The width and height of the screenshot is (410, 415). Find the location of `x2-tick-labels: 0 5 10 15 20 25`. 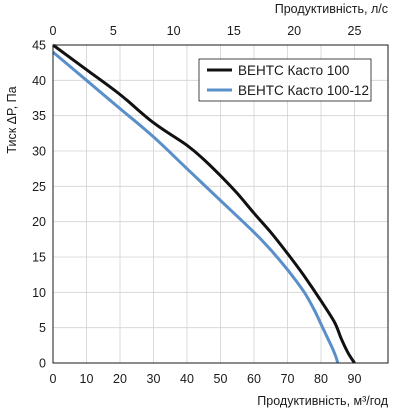

x2-tick-labels: 0 5 10 15 20 25 is located at coordinates (206, 31).